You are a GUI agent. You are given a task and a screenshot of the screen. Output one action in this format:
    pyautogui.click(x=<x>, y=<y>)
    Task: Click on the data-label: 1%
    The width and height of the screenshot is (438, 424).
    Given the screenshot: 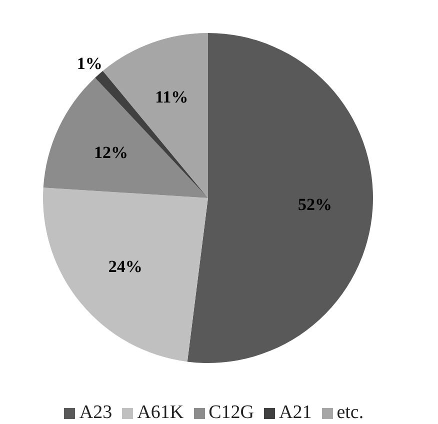 What is the action you would take?
    pyautogui.click(x=89, y=64)
    